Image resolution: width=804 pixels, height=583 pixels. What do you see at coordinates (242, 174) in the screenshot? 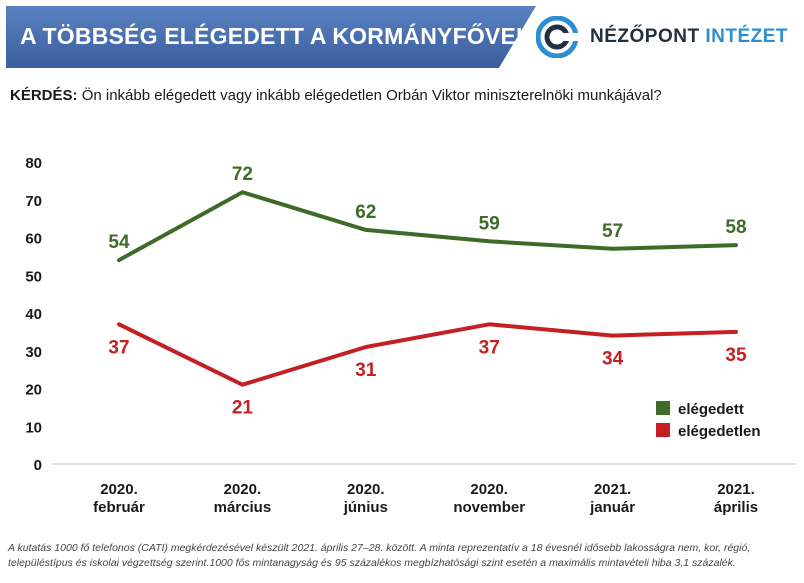
I see `data-label: 72` at bounding box center [242, 174].